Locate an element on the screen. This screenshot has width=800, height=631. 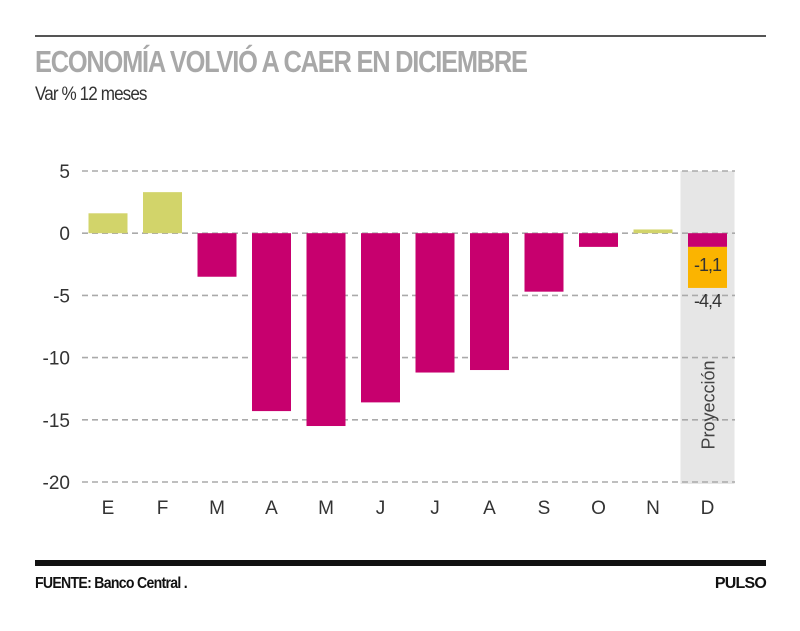
projection-range-bar is located at coordinates (707, 267).